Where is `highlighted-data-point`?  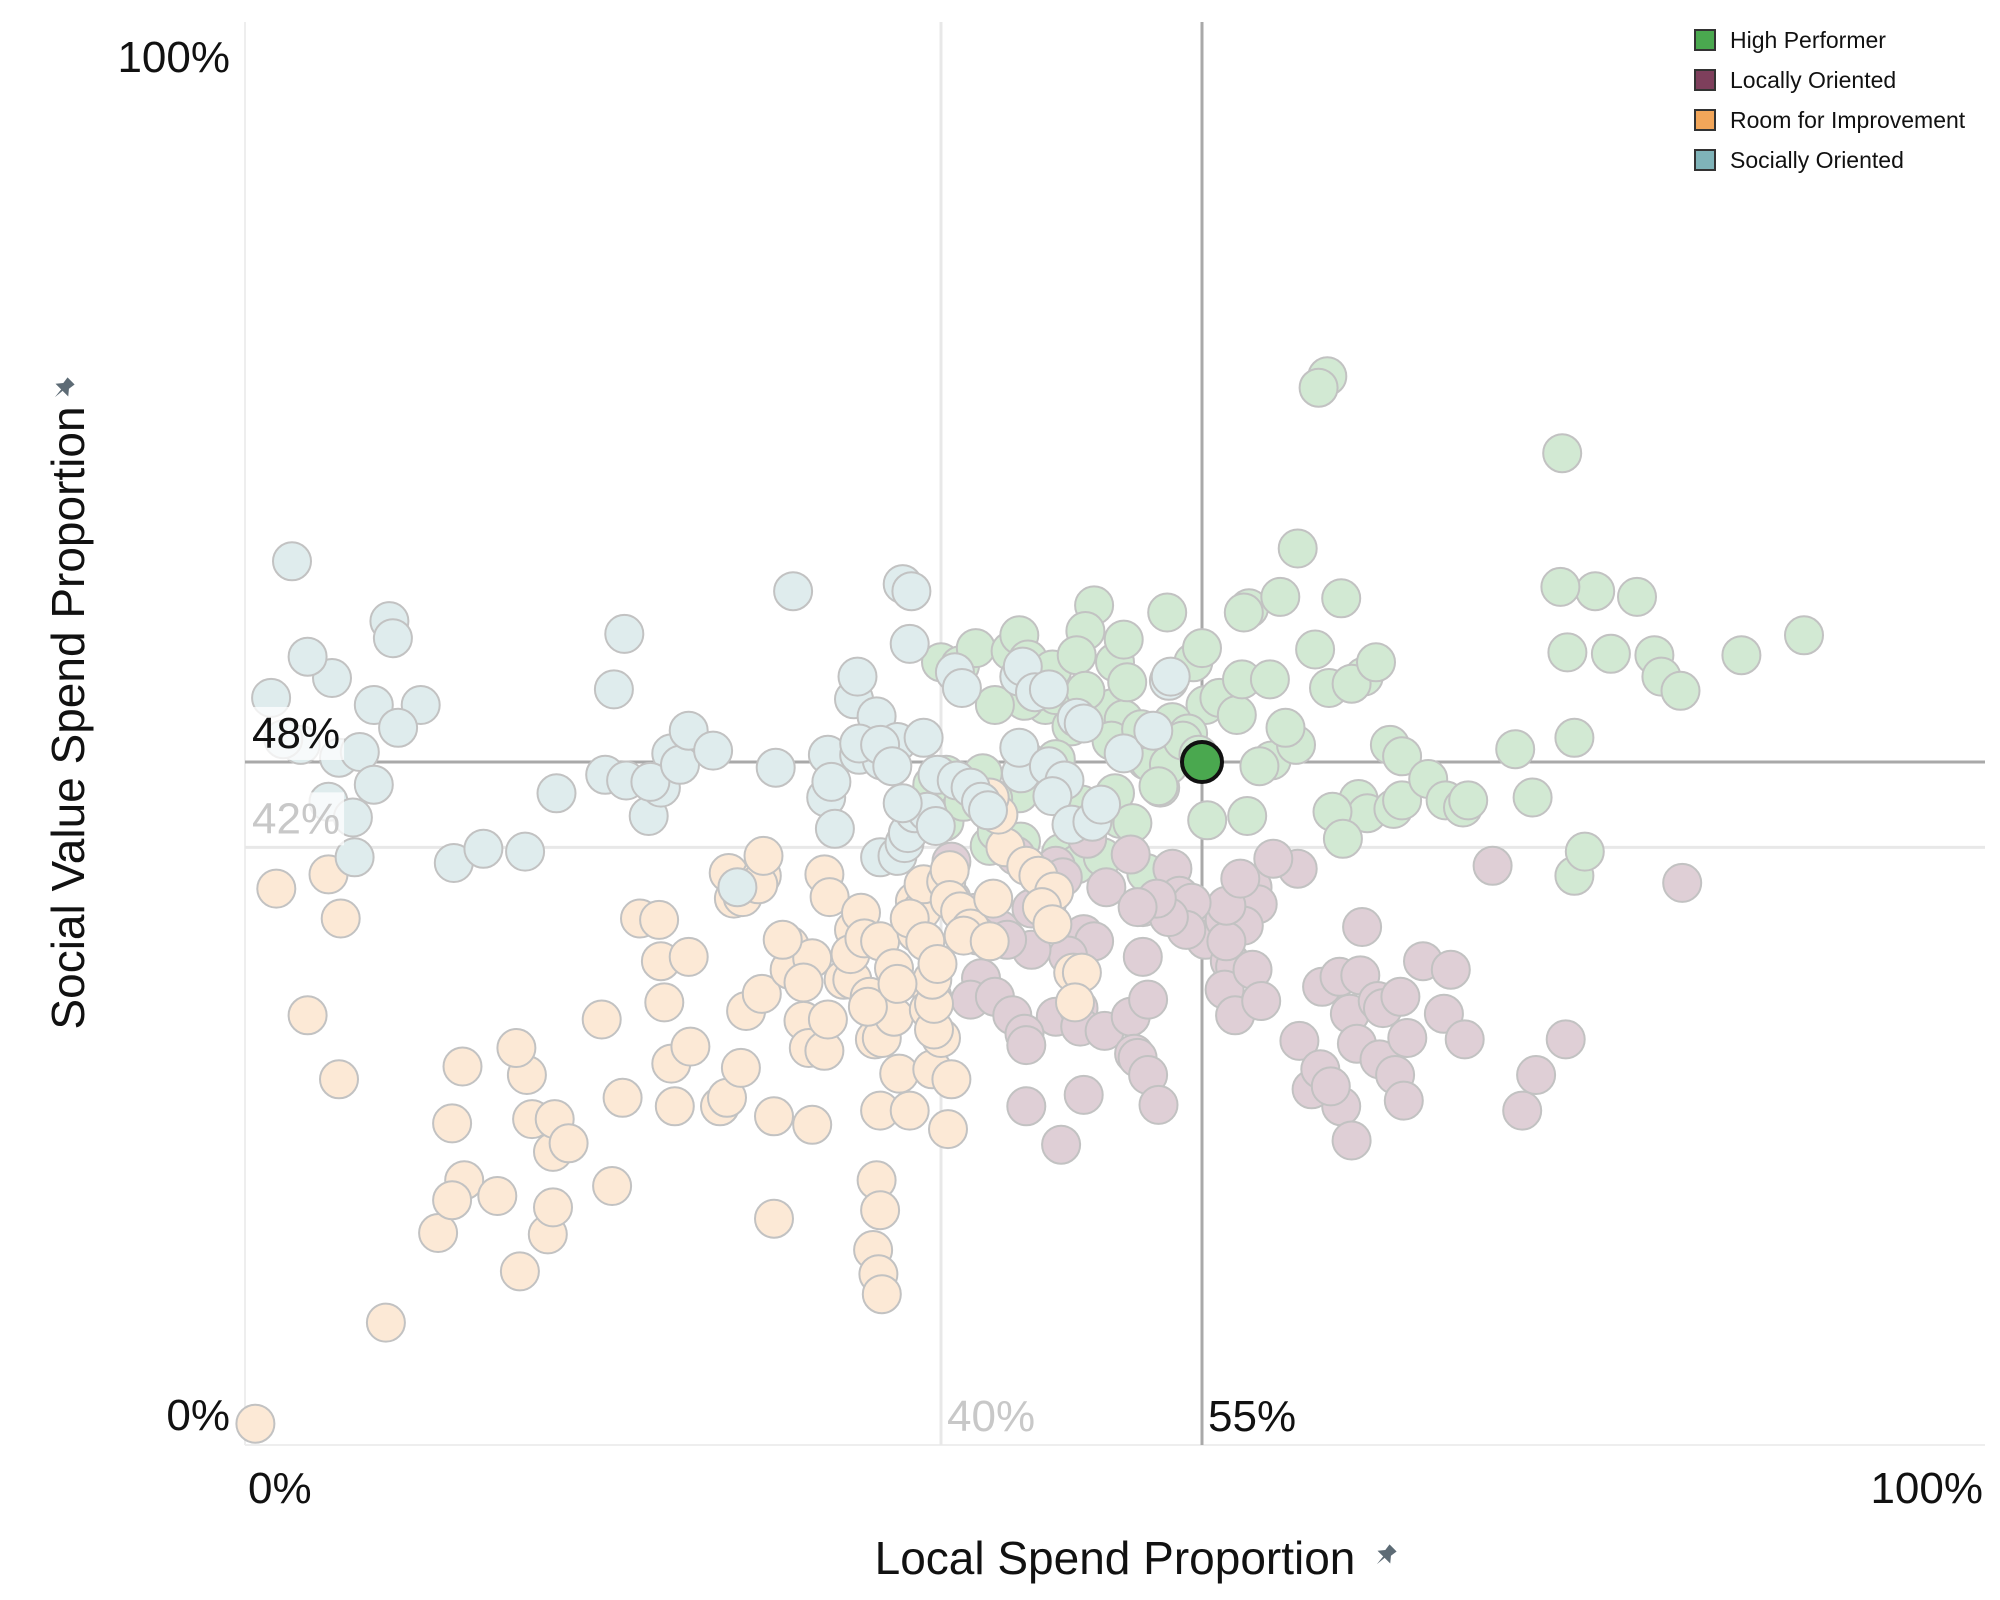
highlighted-data-point is located at coordinates (1202, 761).